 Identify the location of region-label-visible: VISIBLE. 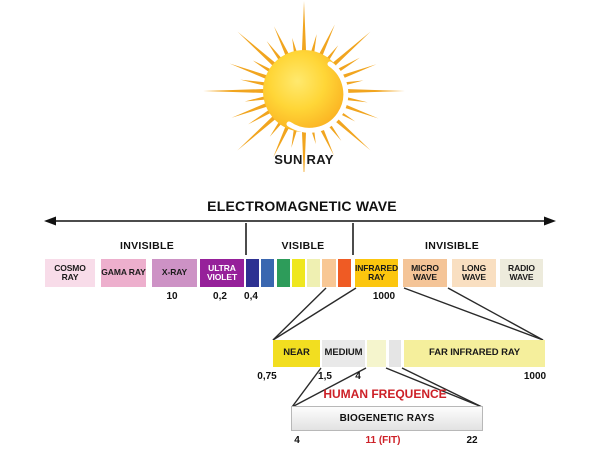
(303, 246).